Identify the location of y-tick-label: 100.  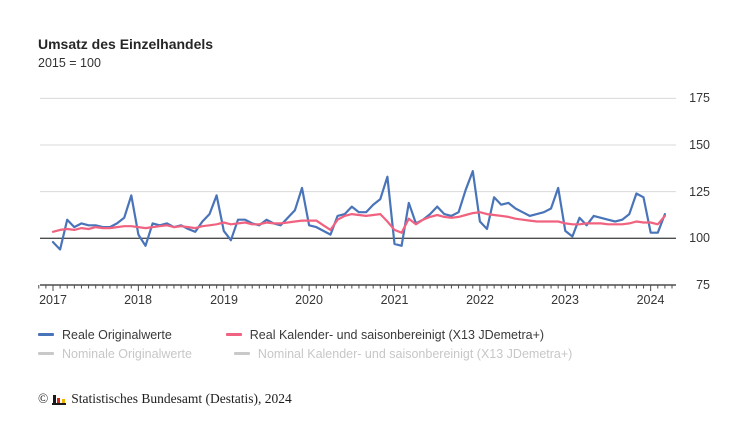
(699, 238).